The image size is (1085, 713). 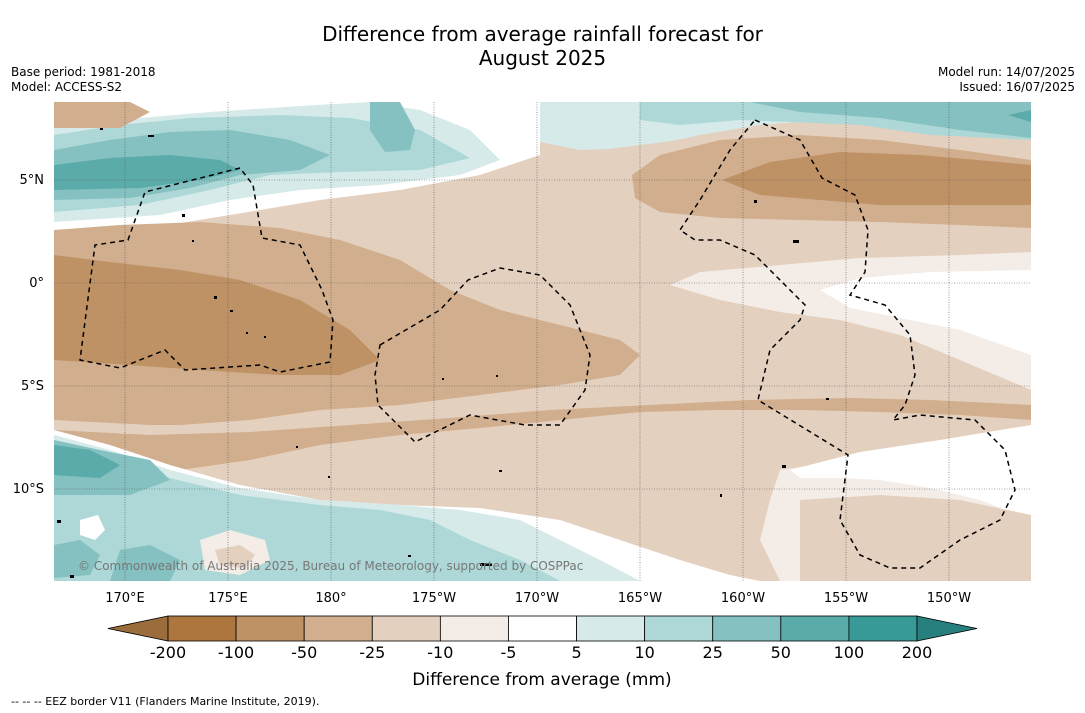 I want to click on lat-label: 10°S, so click(x=28, y=489).